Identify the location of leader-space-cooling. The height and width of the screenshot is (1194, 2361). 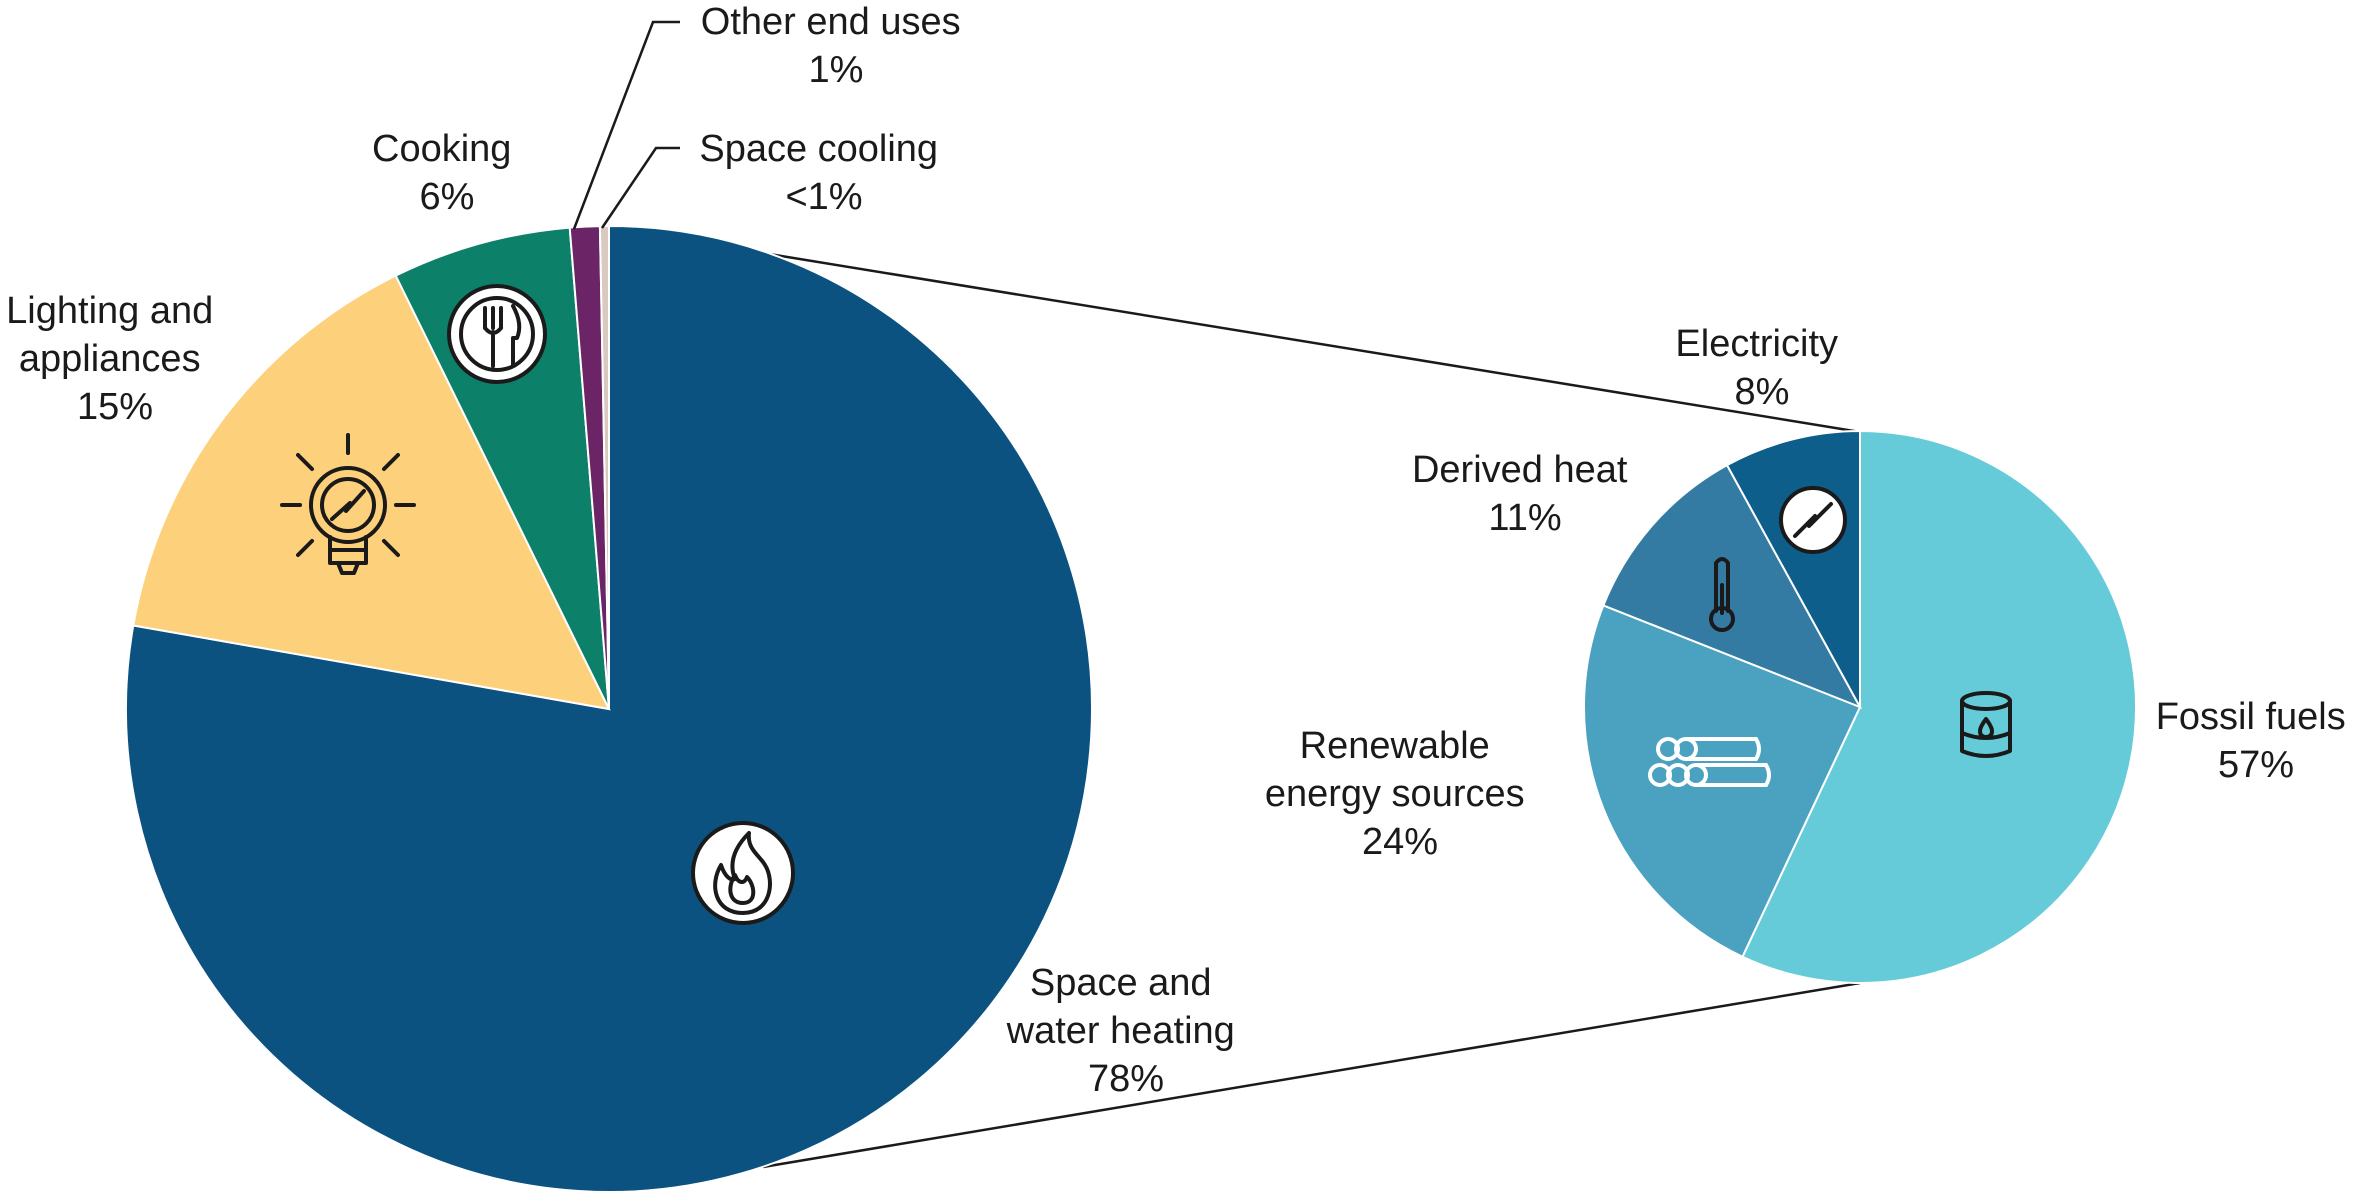
(640, 187).